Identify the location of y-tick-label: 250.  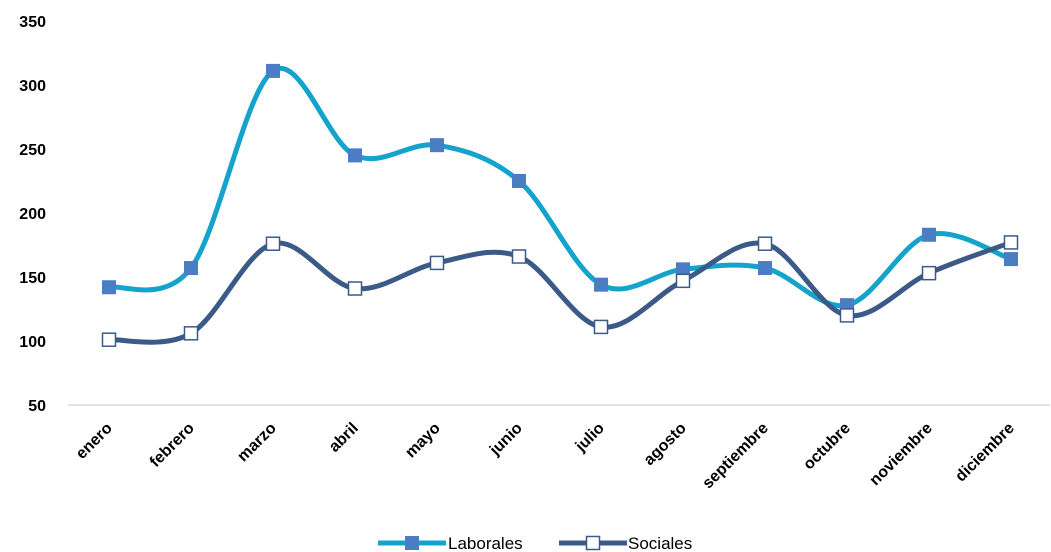
(32, 150).